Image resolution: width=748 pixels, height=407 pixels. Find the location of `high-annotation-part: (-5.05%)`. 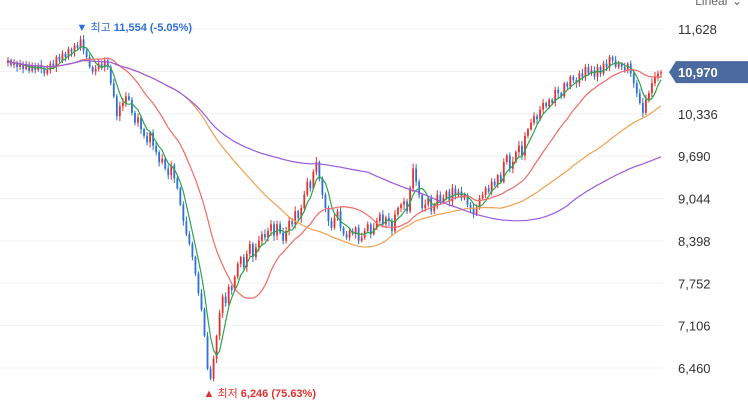

high-annotation-part: (-5.05%) is located at coordinates (171, 28).